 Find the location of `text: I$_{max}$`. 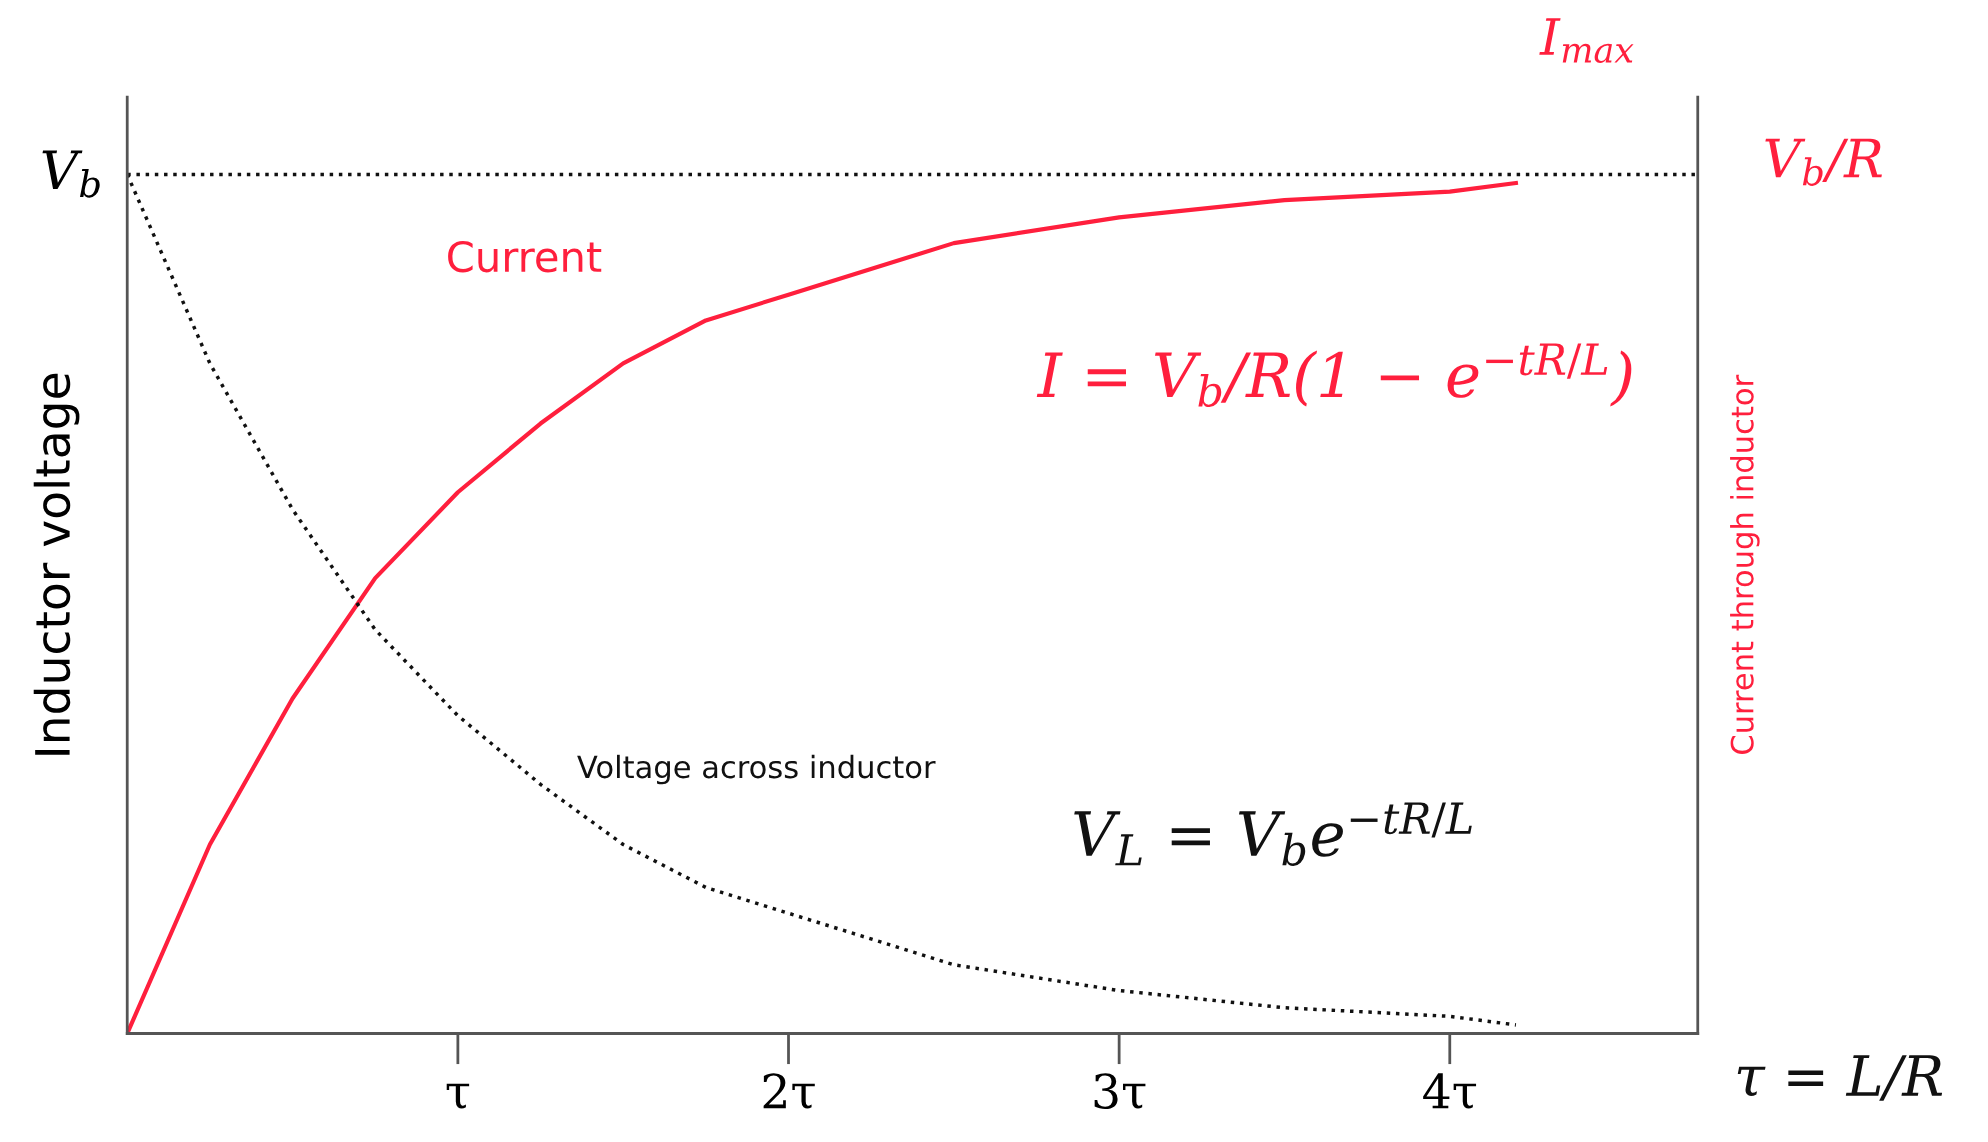

text: I$_{max}$ is located at coordinates (1586, 40).